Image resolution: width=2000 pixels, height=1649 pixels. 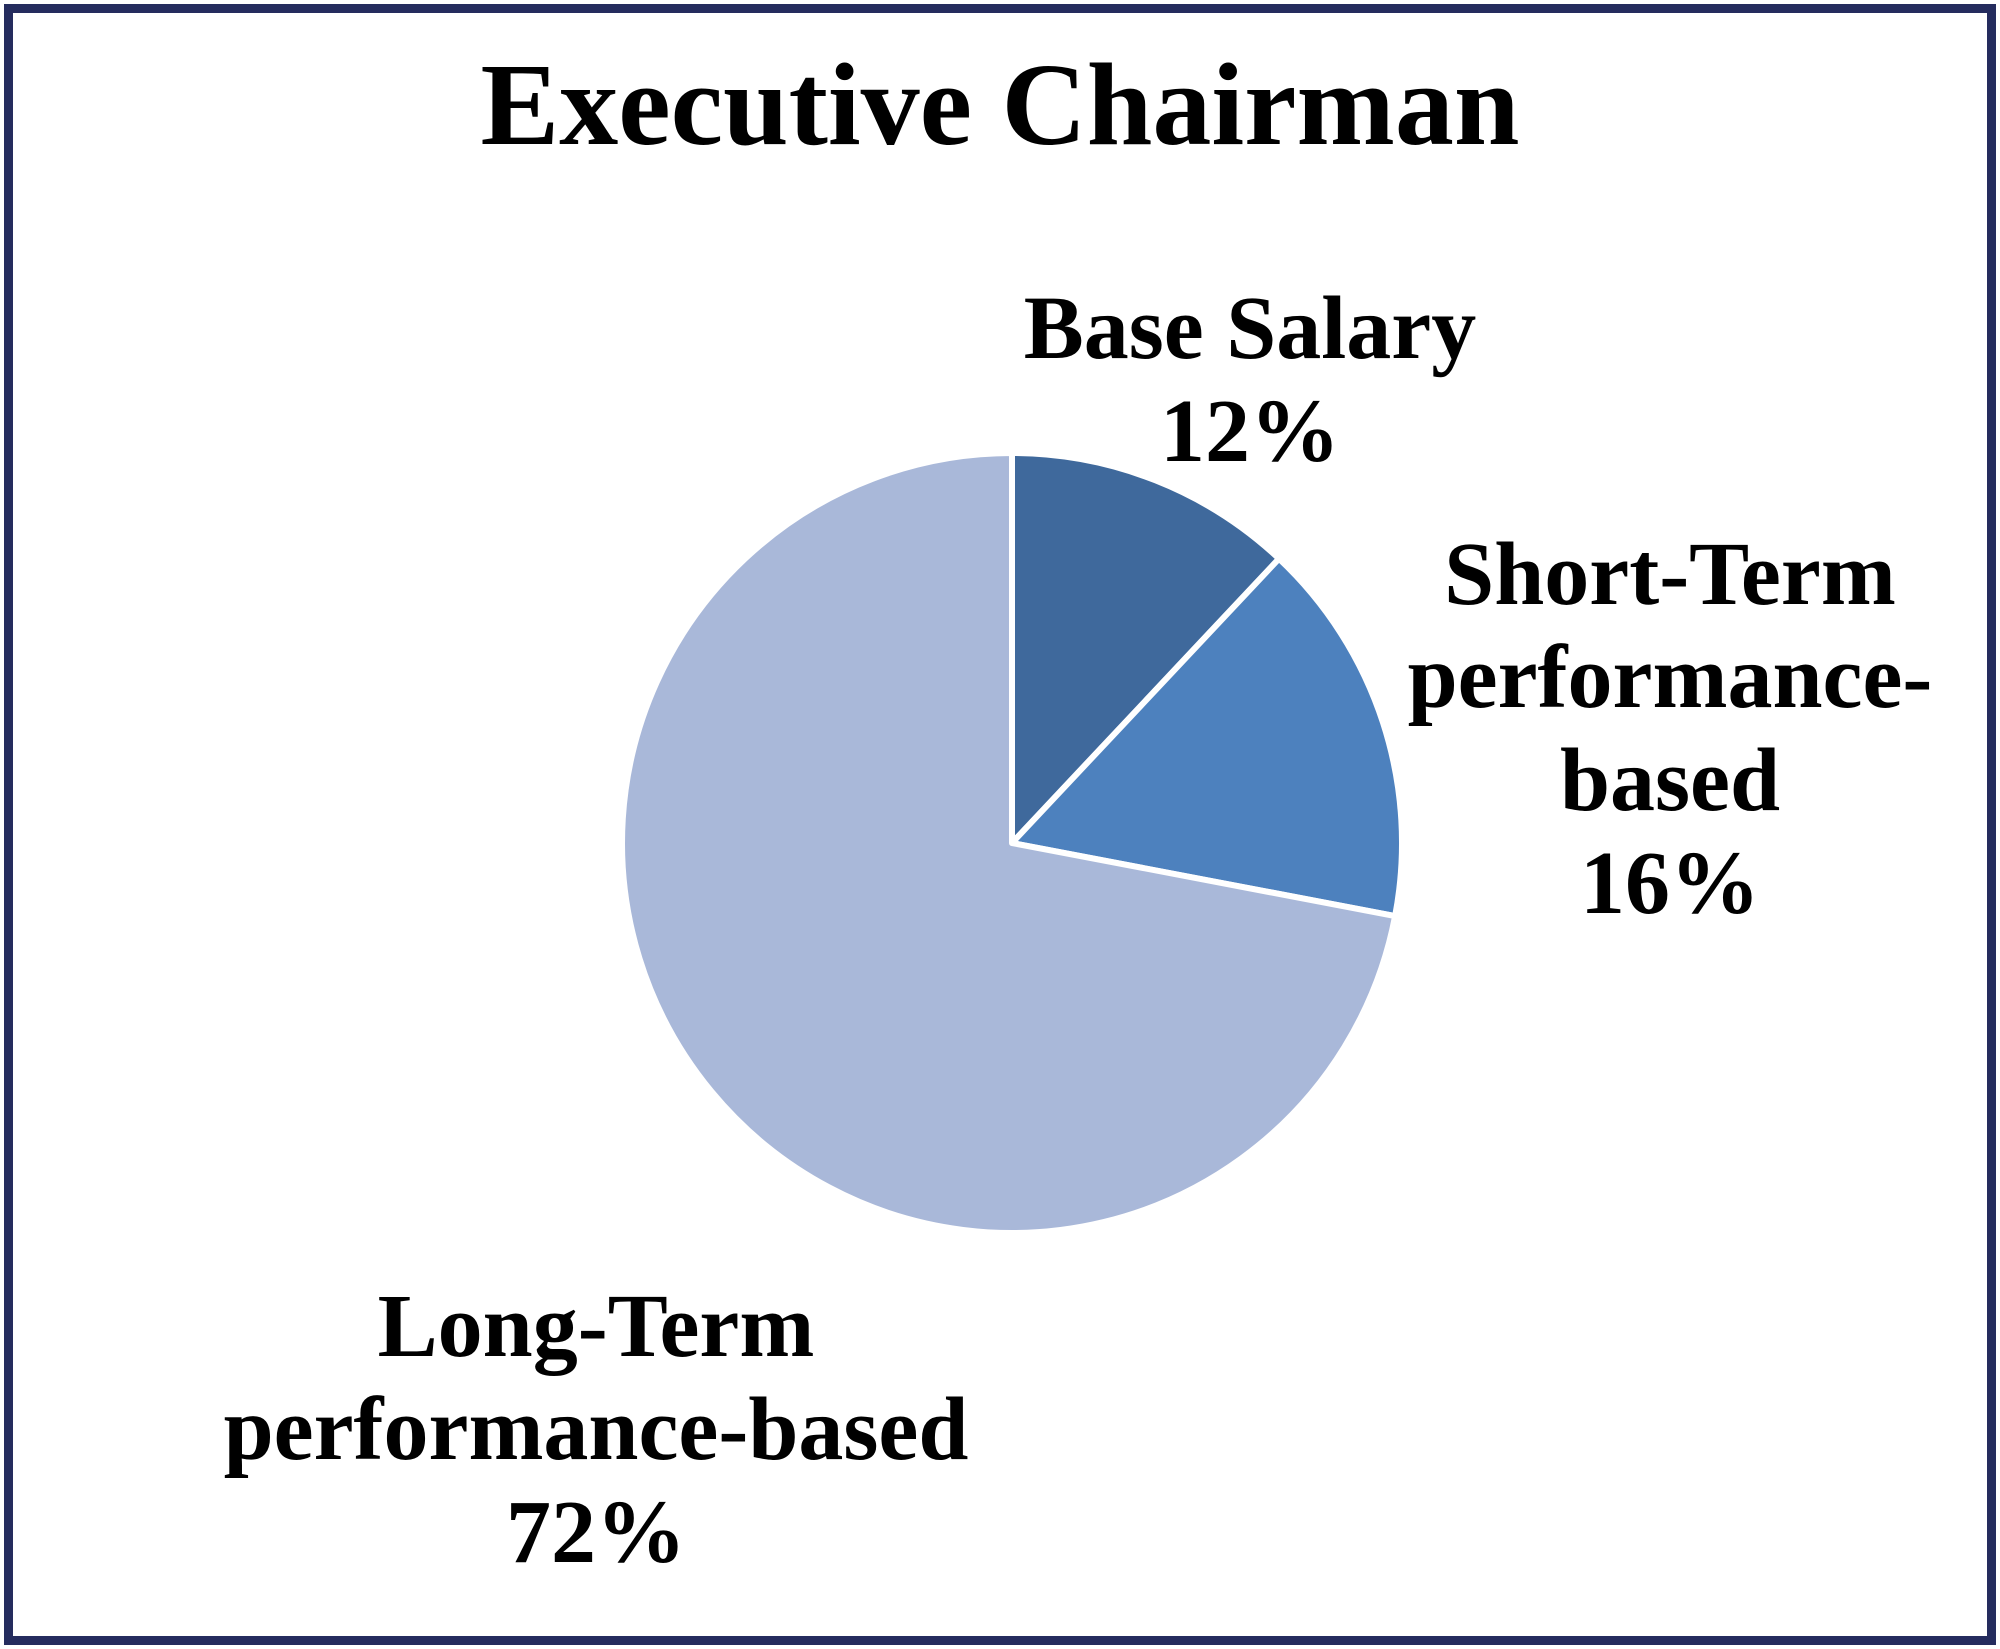 What do you see at coordinates (1250, 328) in the screenshot?
I see `label-line: Base Salary` at bounding box center [1250, 328].